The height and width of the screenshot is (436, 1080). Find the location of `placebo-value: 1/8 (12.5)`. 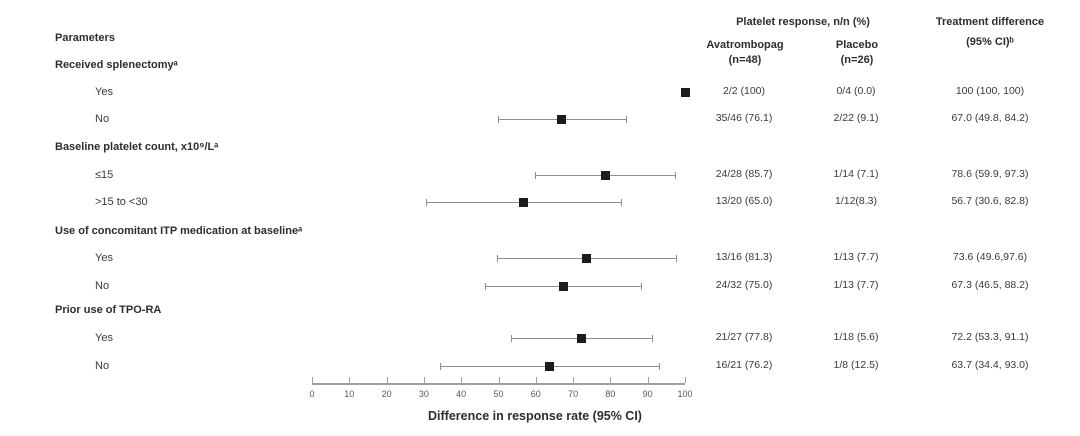

placebo-value: 1/8 (12.5) is located at coordinates (856, 365).